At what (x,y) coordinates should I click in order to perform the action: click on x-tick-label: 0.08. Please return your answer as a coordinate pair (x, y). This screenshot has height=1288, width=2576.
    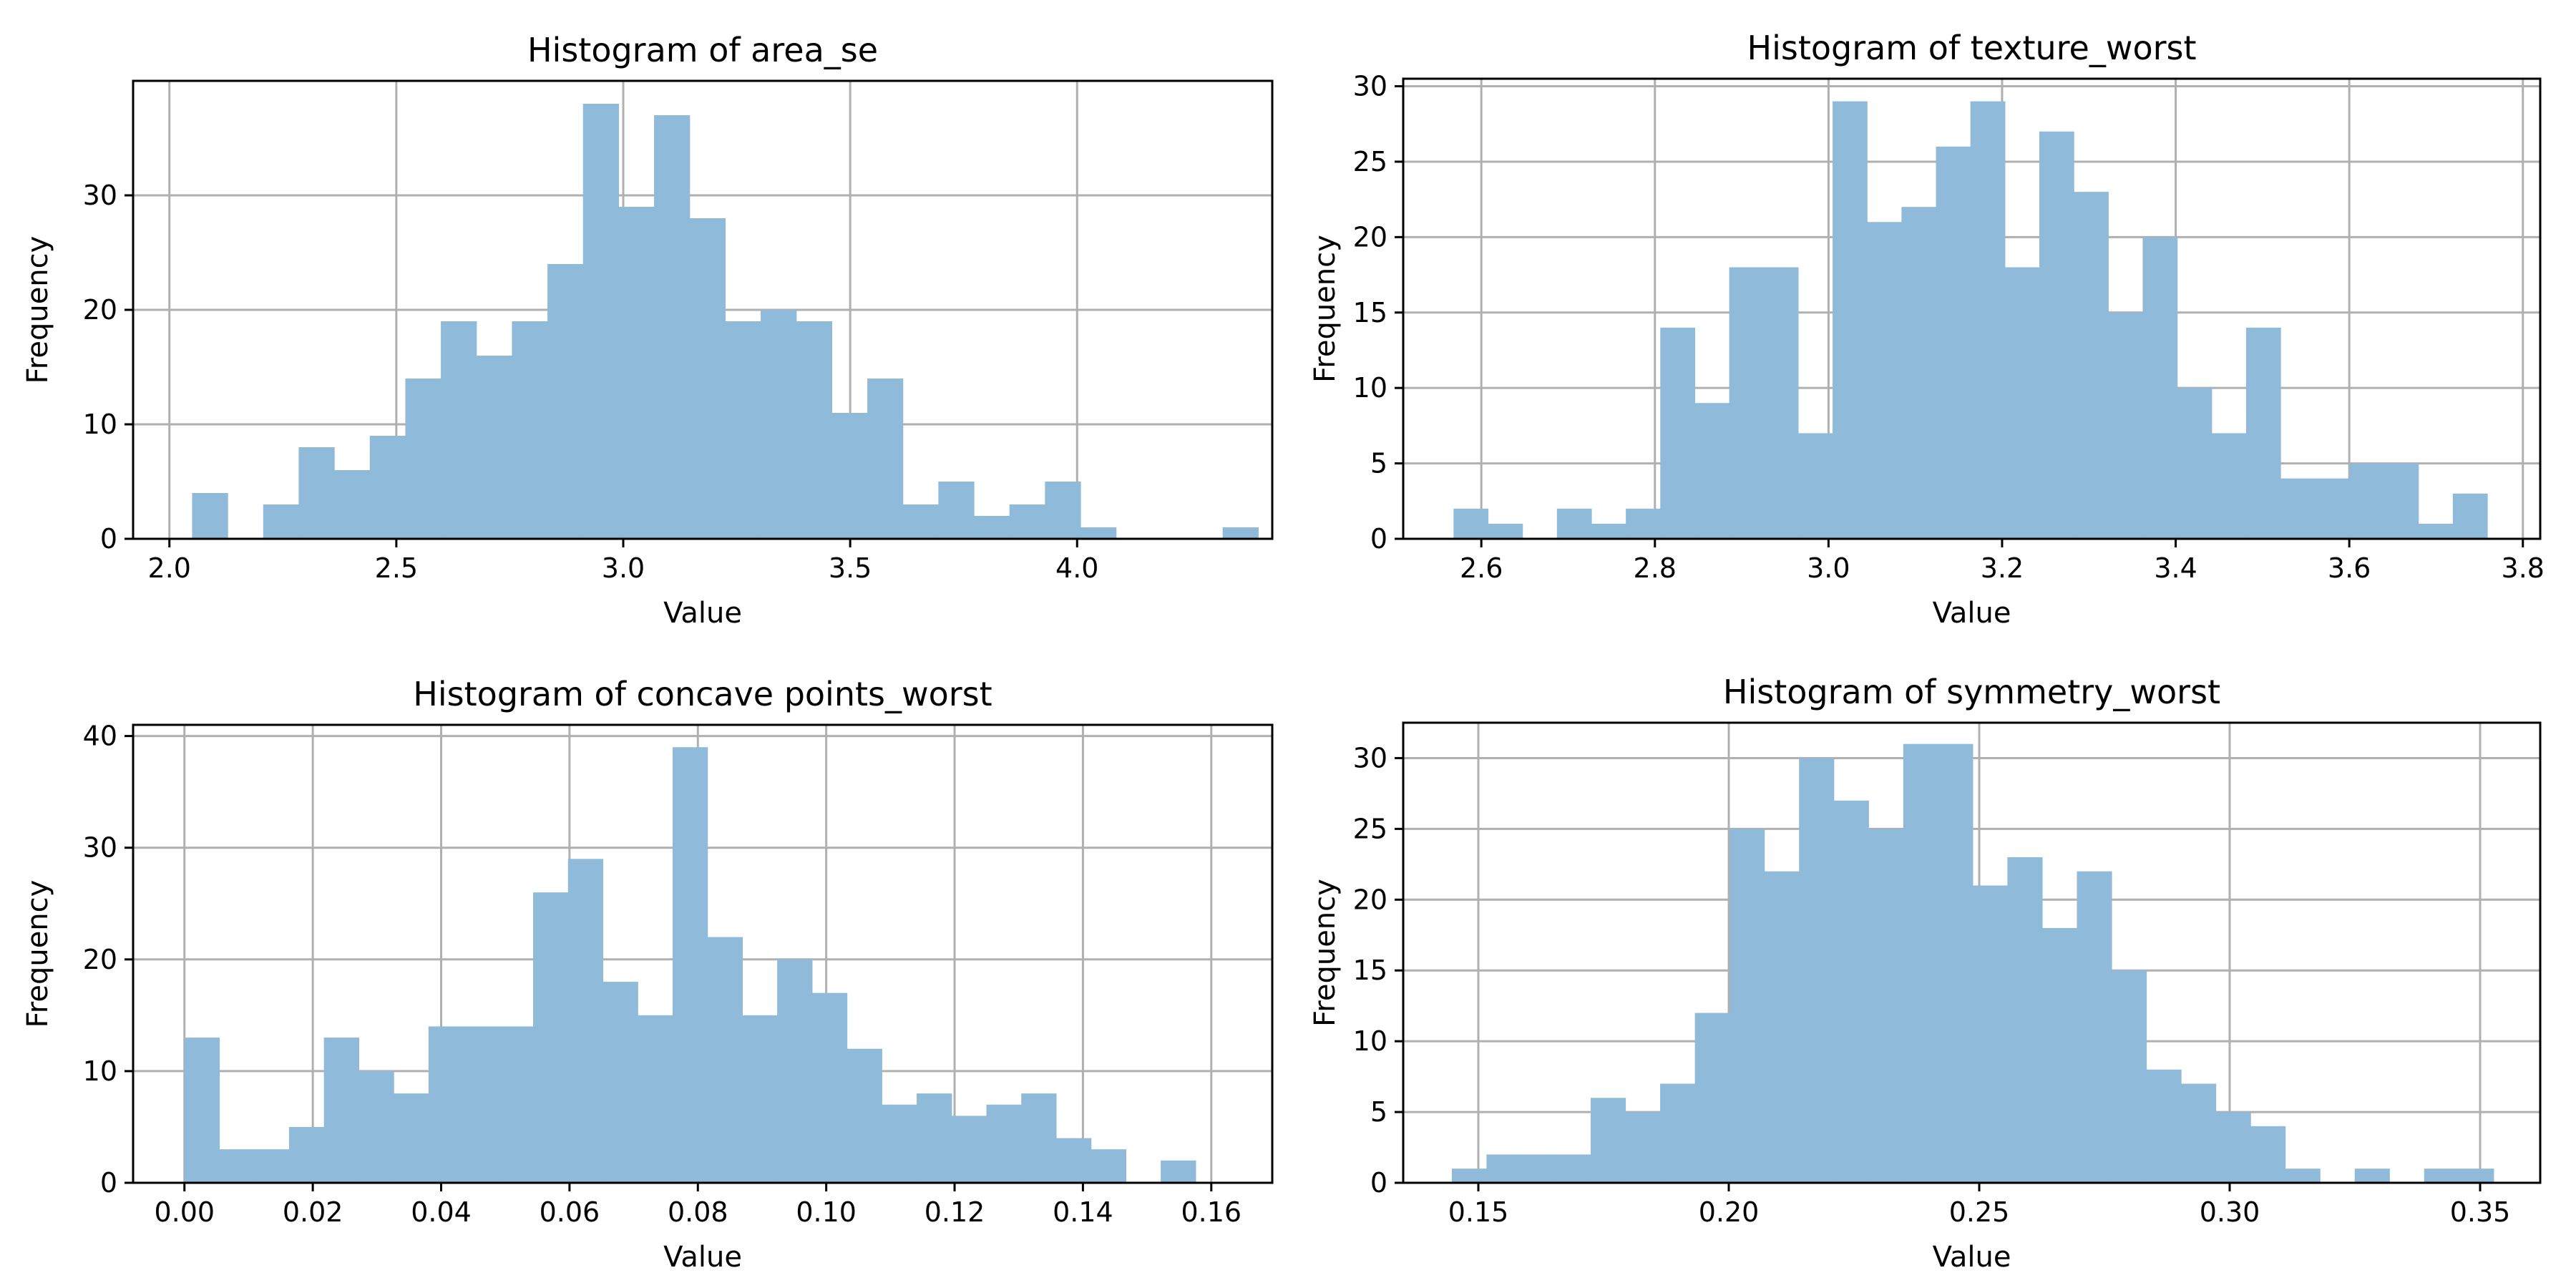
    Looking at the image, I should click on (698, 1212).